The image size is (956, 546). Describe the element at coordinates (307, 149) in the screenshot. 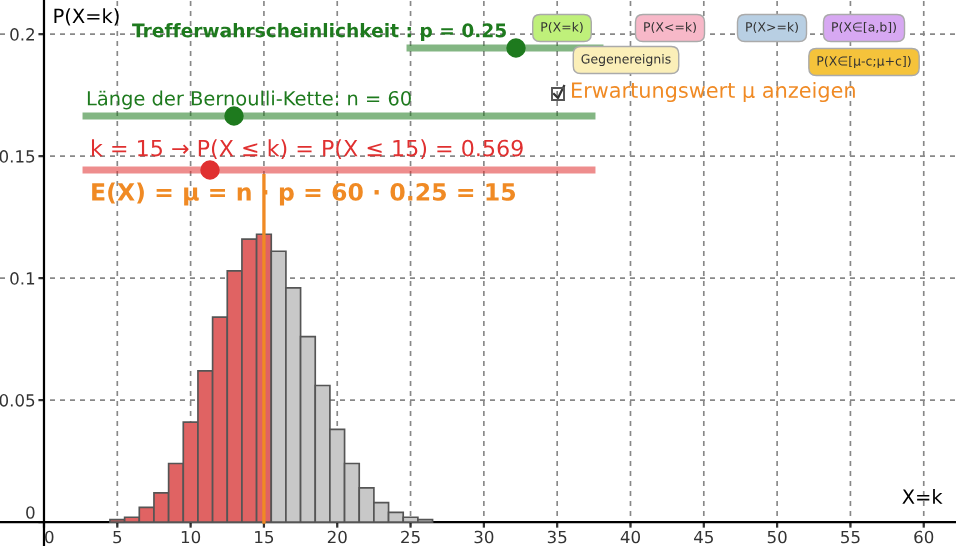

I see `annotation: k = 15 → P(X ≤ k) = P(X ≤ 15) = 0.569` at that location.